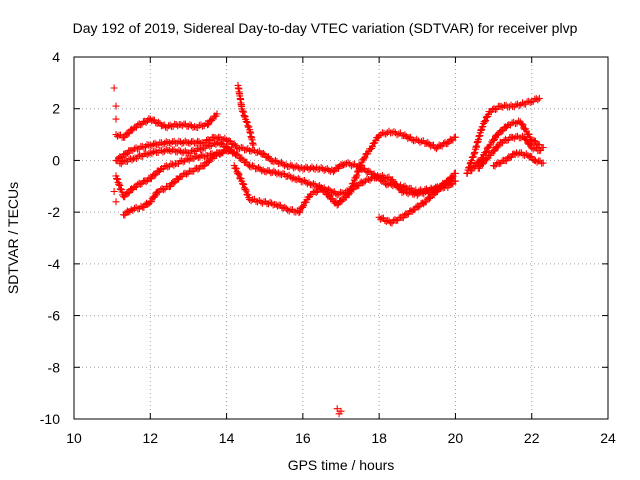 This screenshot has width=640, height=480. Describe the element at coordinates (150, 438) in the screenshot. I see `x-tick-label: 12` at that location.